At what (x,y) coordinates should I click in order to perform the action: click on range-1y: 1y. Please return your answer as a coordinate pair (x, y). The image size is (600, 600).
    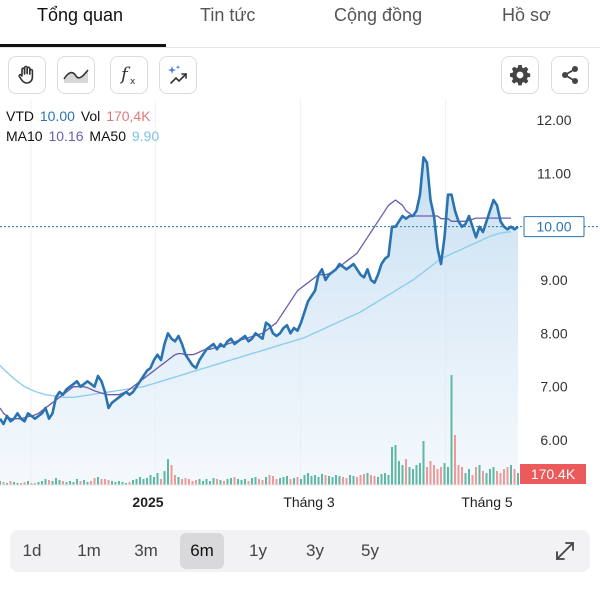
    Looking at the image, I should click on (258, 550).